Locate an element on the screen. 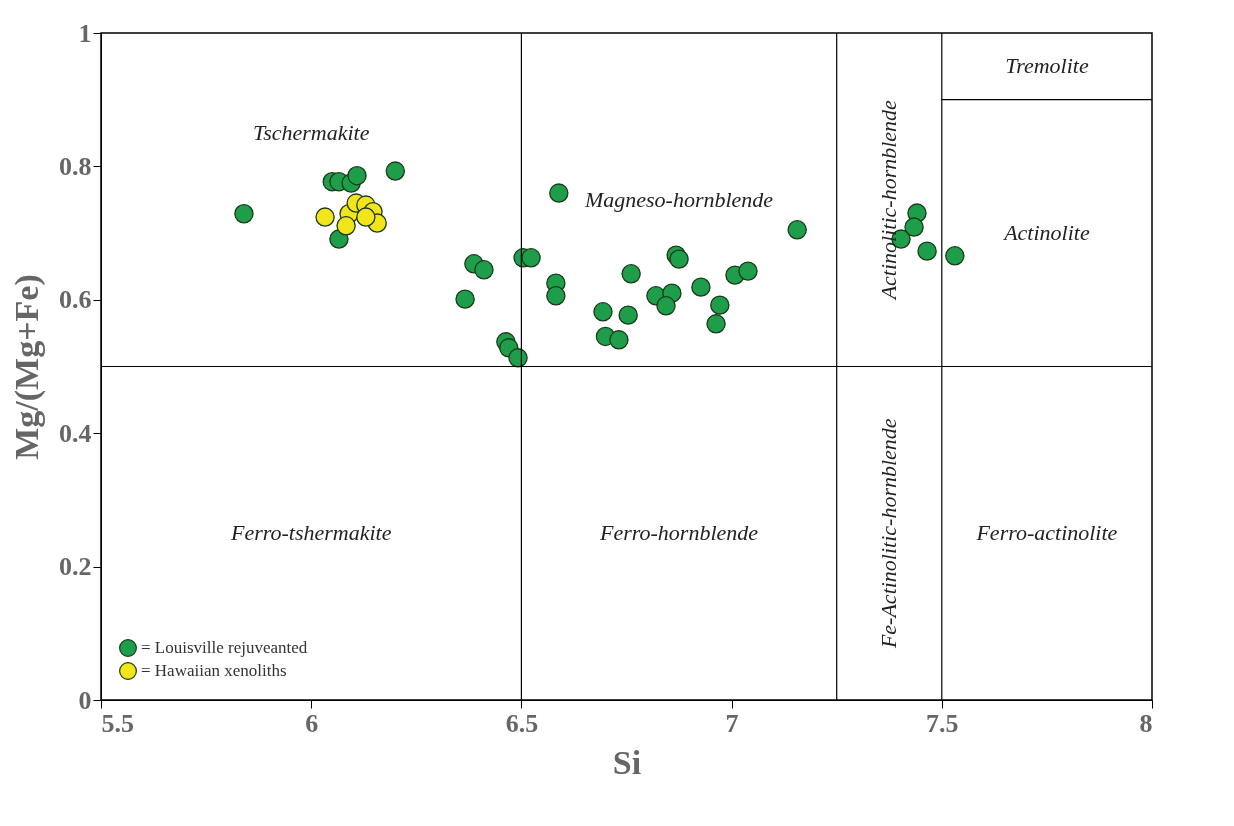 This screenshot has width=1234, height=826. y-tick-label: 0.2 is located at coordinates (75, 567).